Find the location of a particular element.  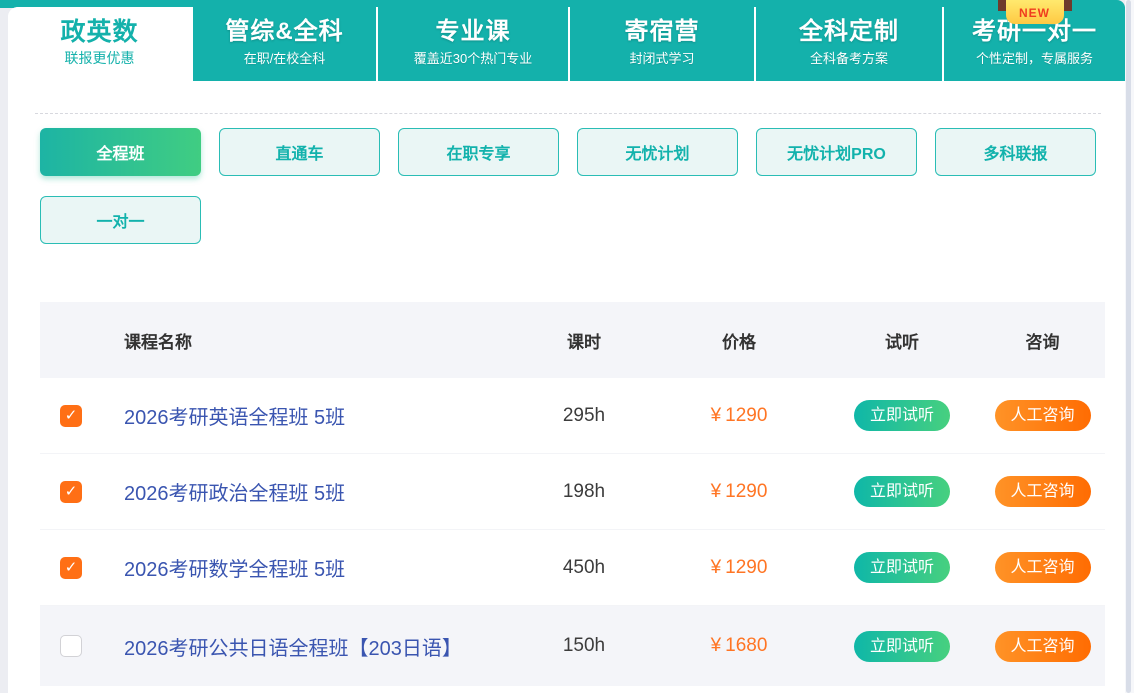

tab-guanzong-quanke: 管综&全科 在职/在校全科 is located at coordinates (283, 44).